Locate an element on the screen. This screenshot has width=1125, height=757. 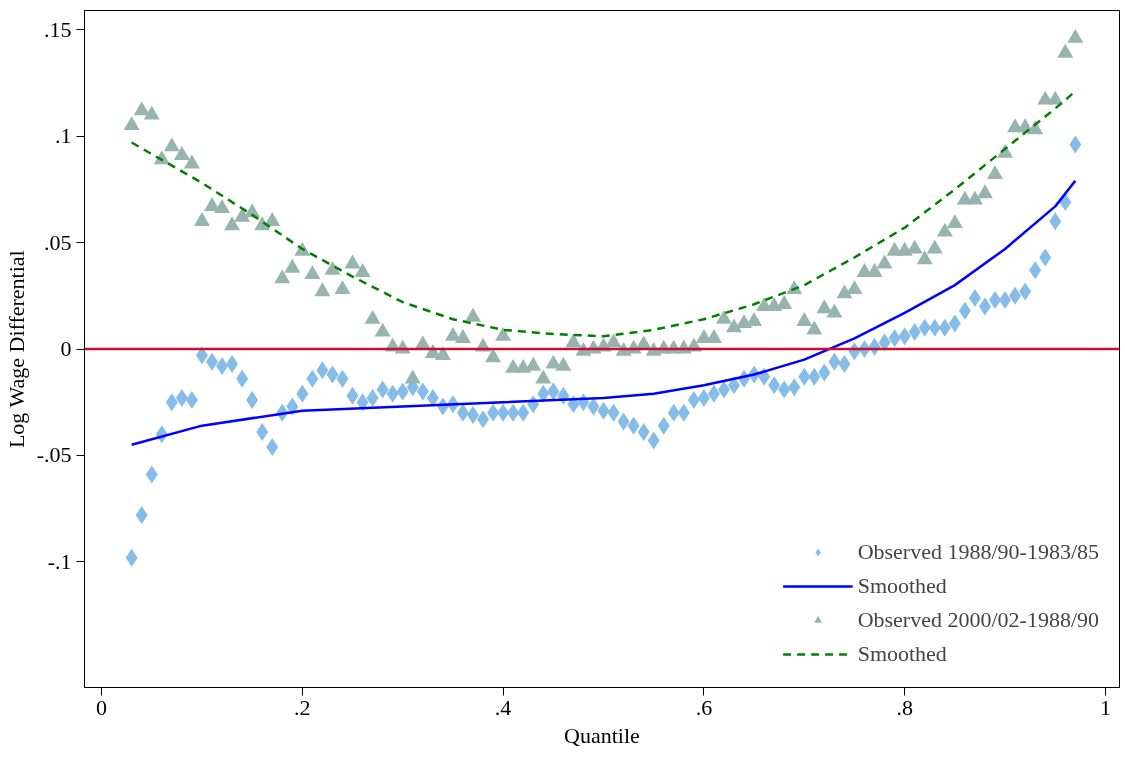
x-axis-title: Quantile is located at coordinates (602, 735).